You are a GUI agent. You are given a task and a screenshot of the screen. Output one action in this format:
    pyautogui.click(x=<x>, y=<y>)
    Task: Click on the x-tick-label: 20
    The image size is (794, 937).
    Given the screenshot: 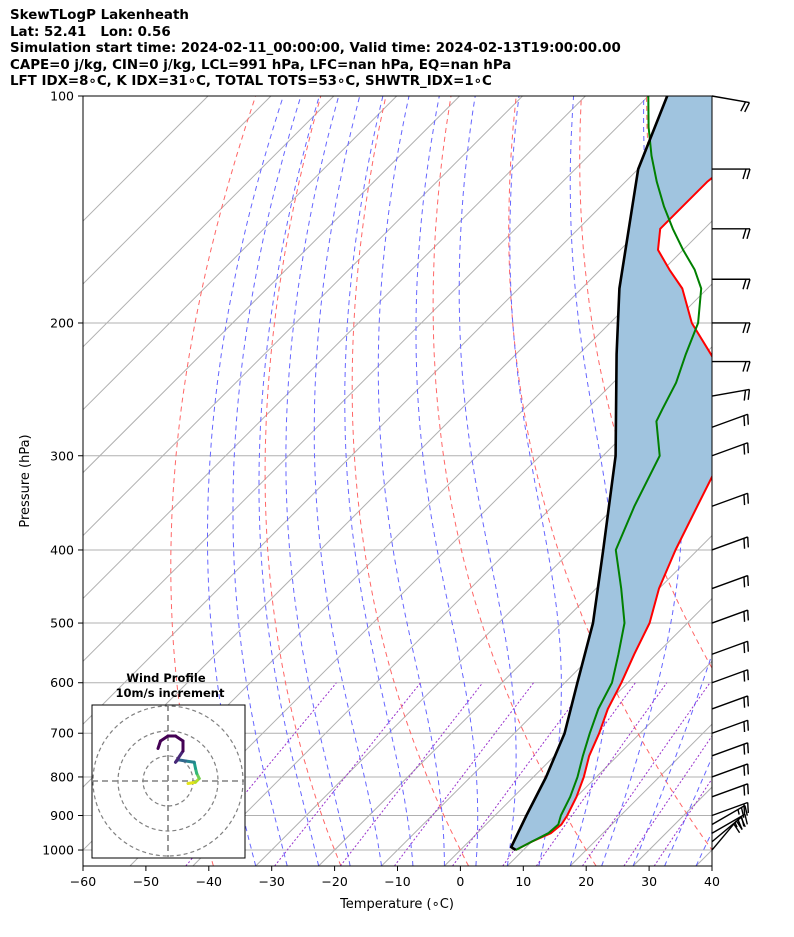 What is the action you would take?
    pyautogui.click(x=586, y=881)
    